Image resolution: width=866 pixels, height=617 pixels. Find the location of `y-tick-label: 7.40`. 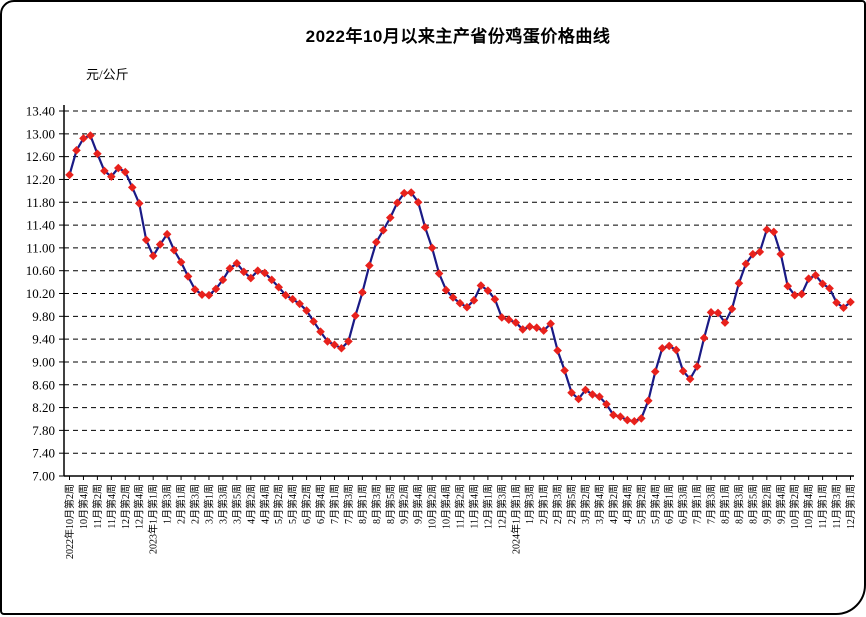

y-tick-label: 7.40 is located at coordinates (43, 453).